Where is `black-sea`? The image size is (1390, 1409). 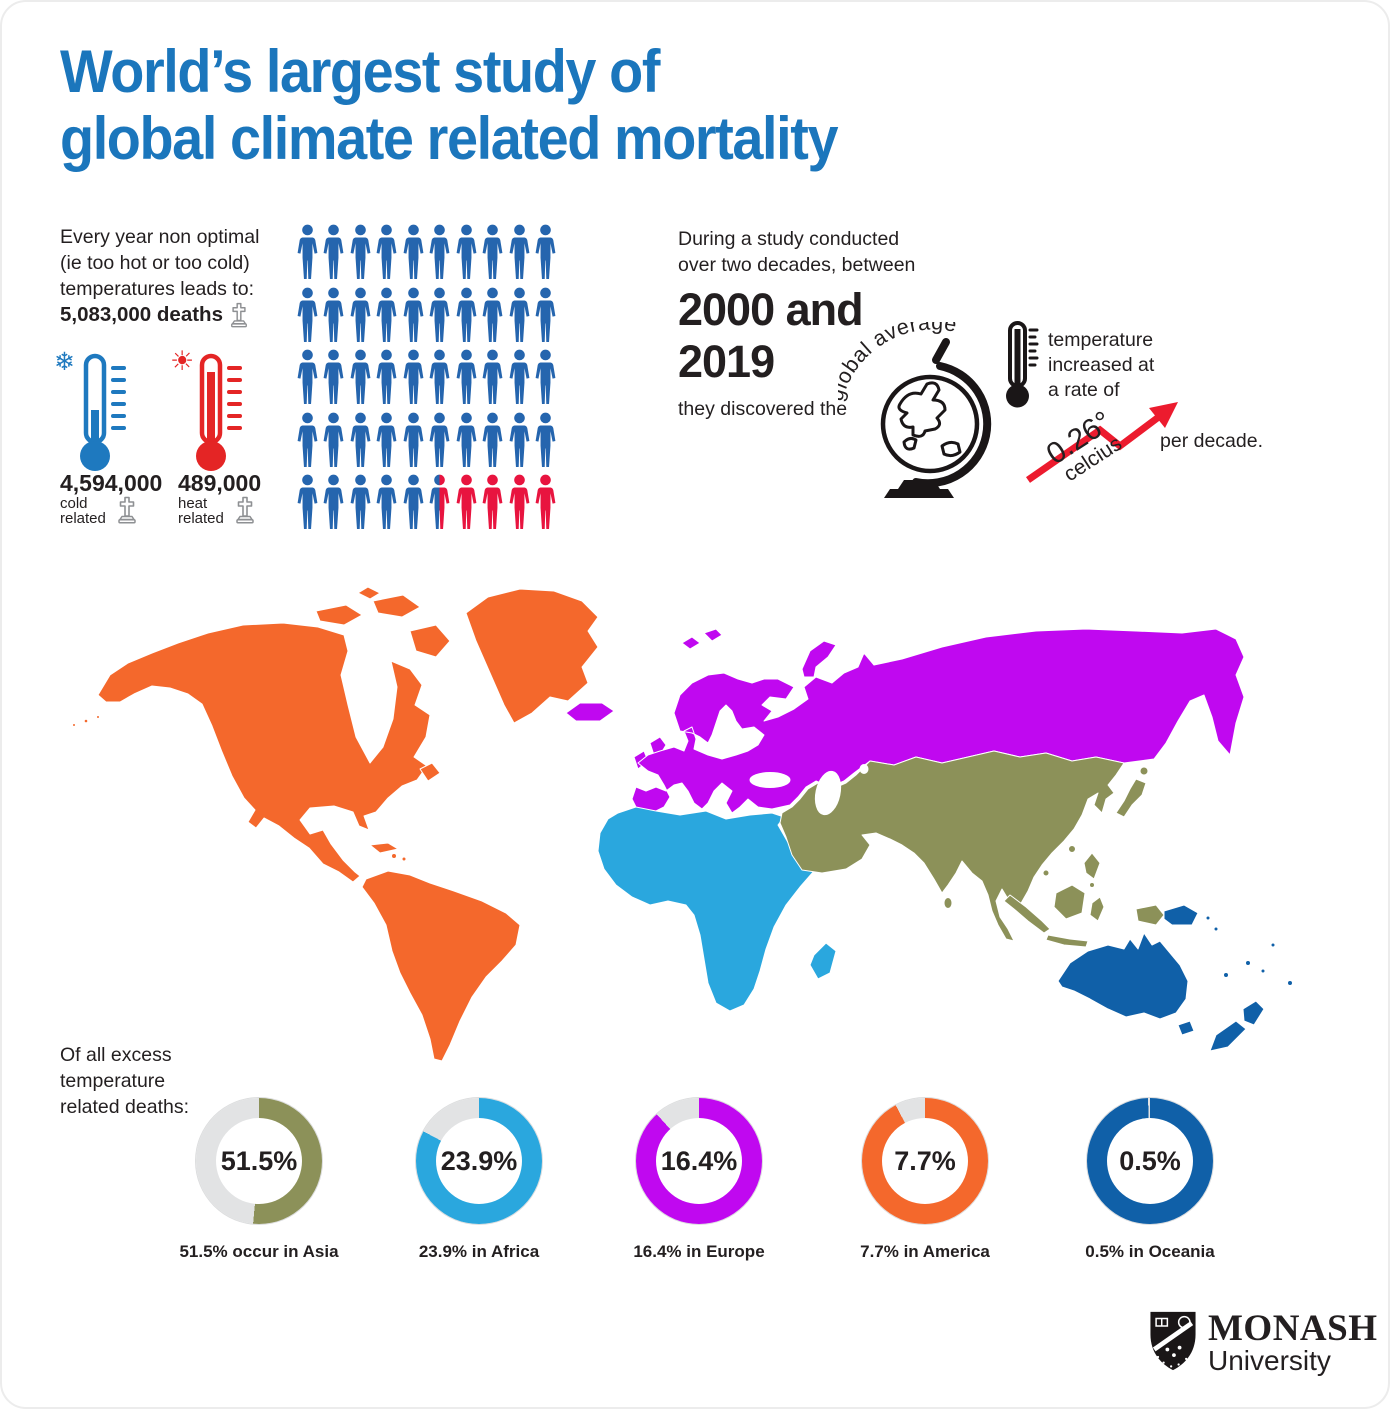
black-sea is located at coordinates (770, 780).